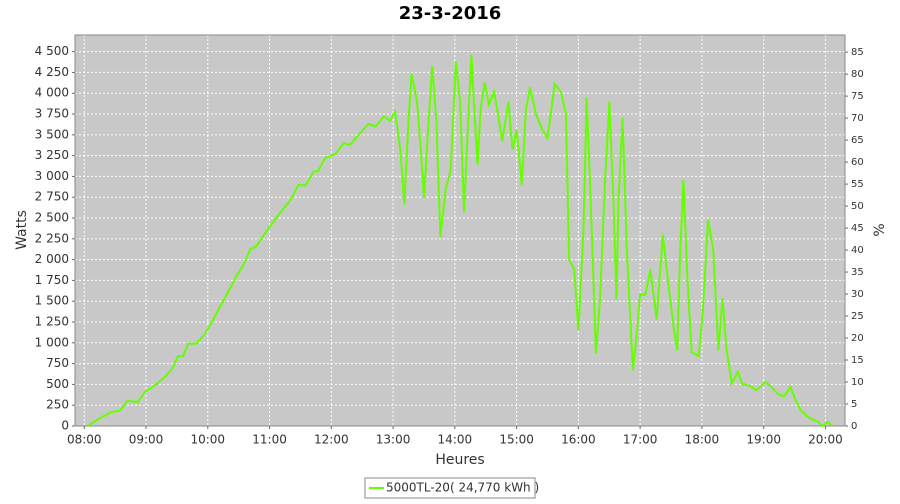 The height and width of the screenshot is (504, 900). Describe the element at coordinates (52, 114) in the screenshot. I see `y-tick-label: 3 750` at that location.